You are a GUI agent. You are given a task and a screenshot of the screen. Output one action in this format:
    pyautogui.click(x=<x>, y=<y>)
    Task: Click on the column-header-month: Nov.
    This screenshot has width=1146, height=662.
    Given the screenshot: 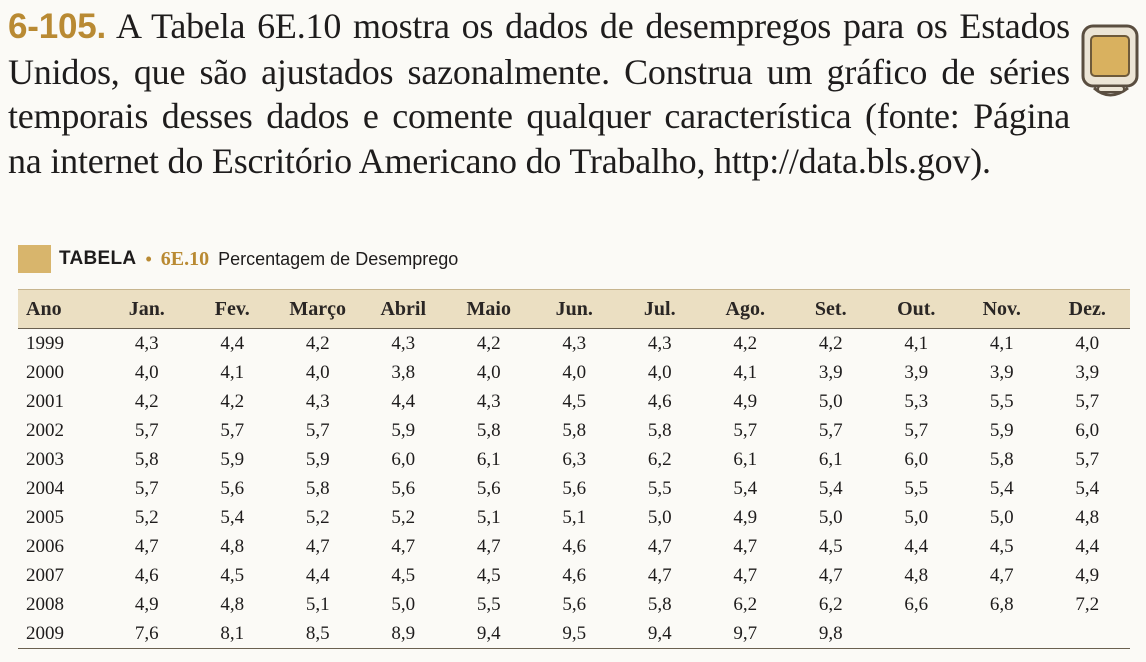 What is the action you would take?
    pyautogui.click(x=1002, y=309)
    